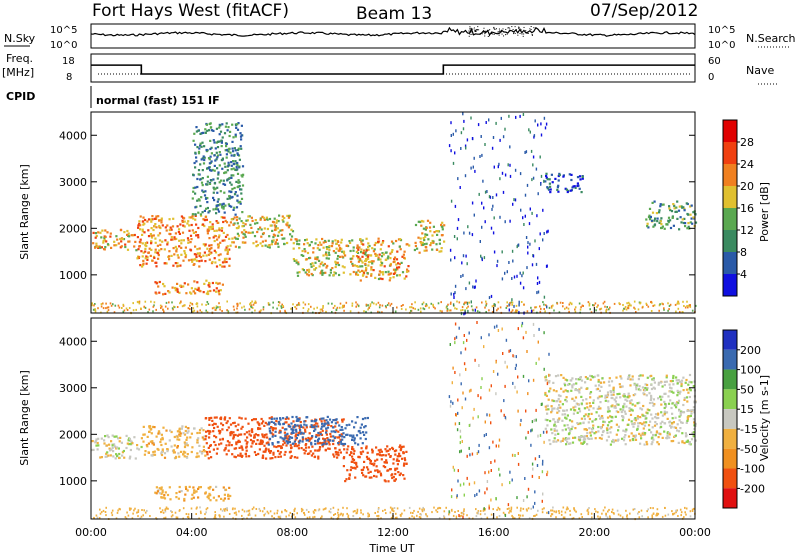 The height and width of the screenshot is (554, 800). I want to click on nave-label: Nave, so click(760, 70).